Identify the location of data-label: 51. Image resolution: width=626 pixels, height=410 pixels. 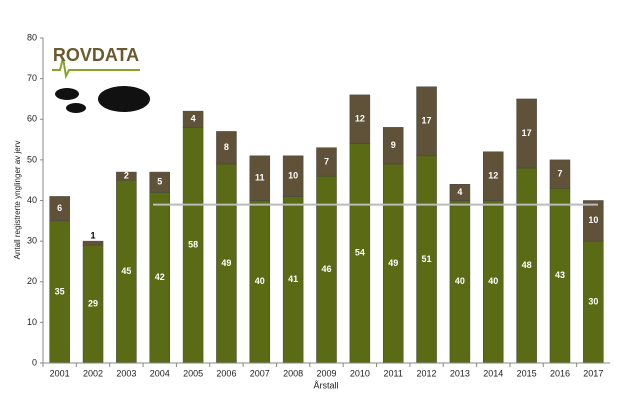
(427, 259).